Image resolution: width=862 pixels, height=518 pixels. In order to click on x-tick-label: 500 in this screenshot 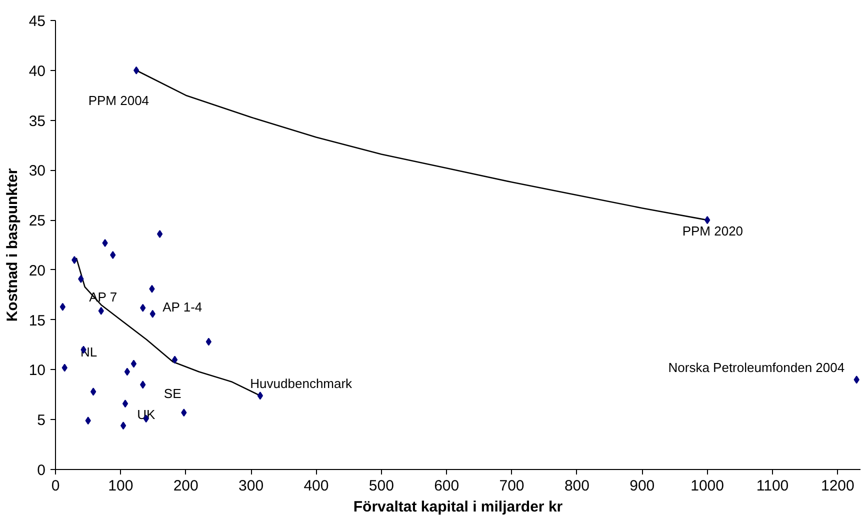, I will do `click(381, 486)`.